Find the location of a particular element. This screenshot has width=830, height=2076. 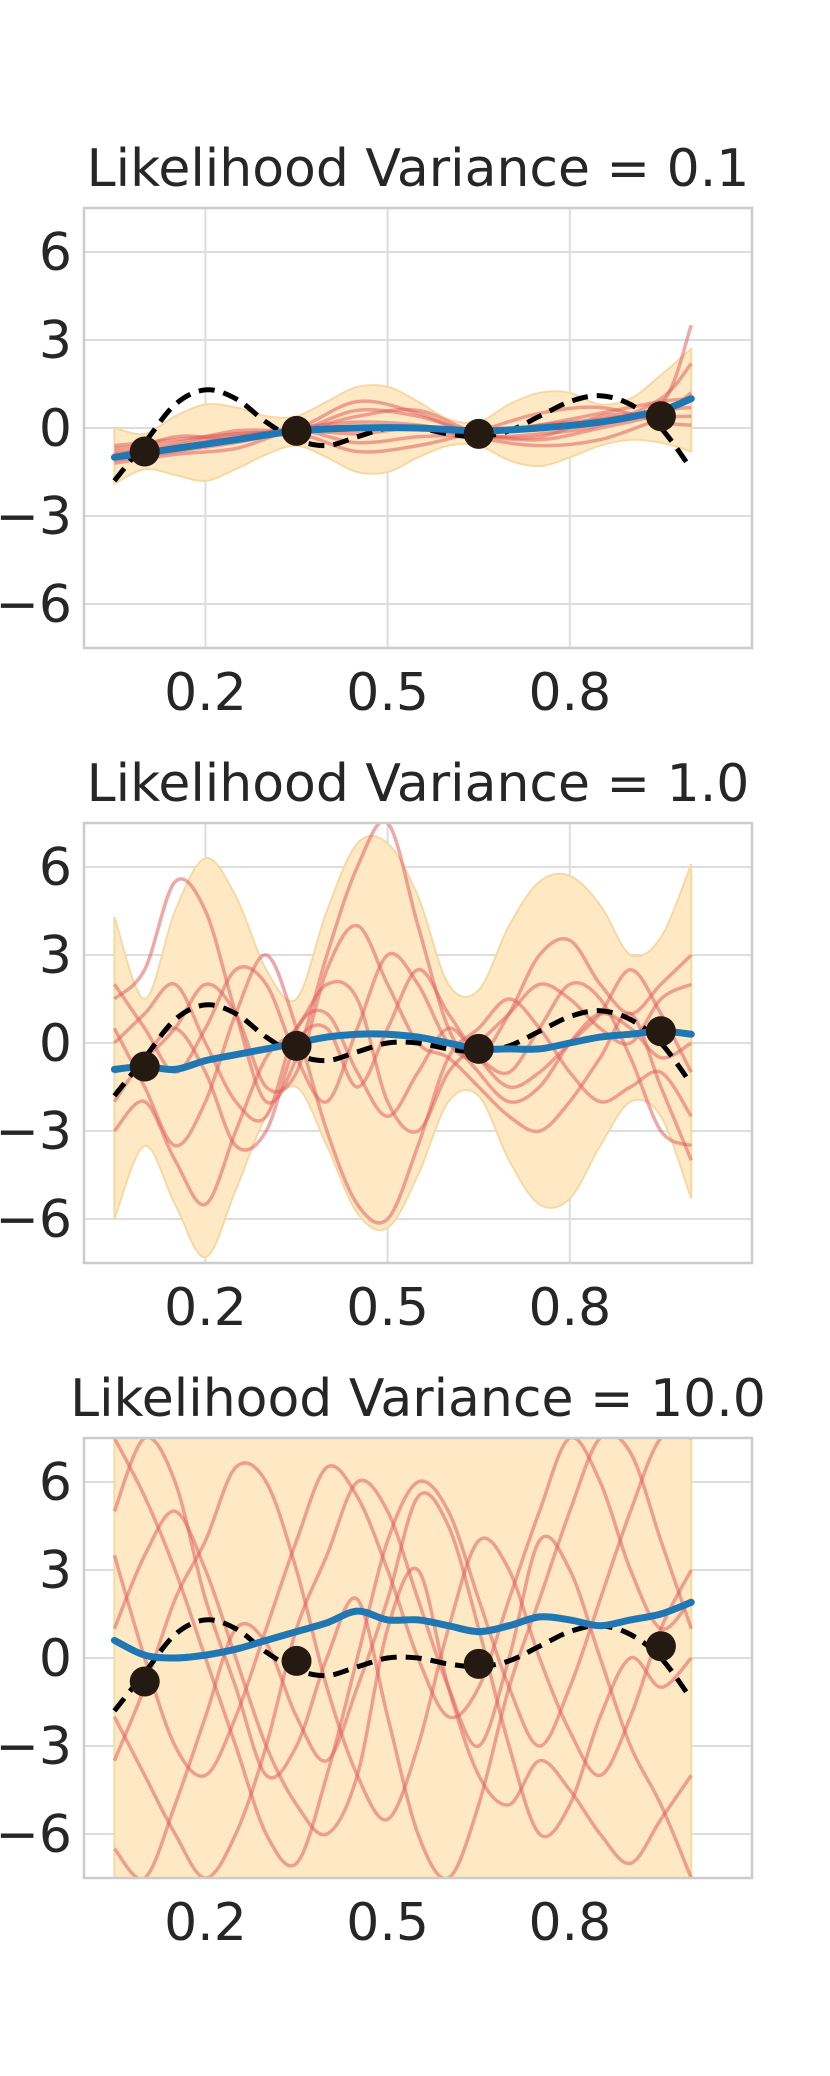

chart-title: Likelihood Variance = 10.0 is located at coordinates (418, 1399).